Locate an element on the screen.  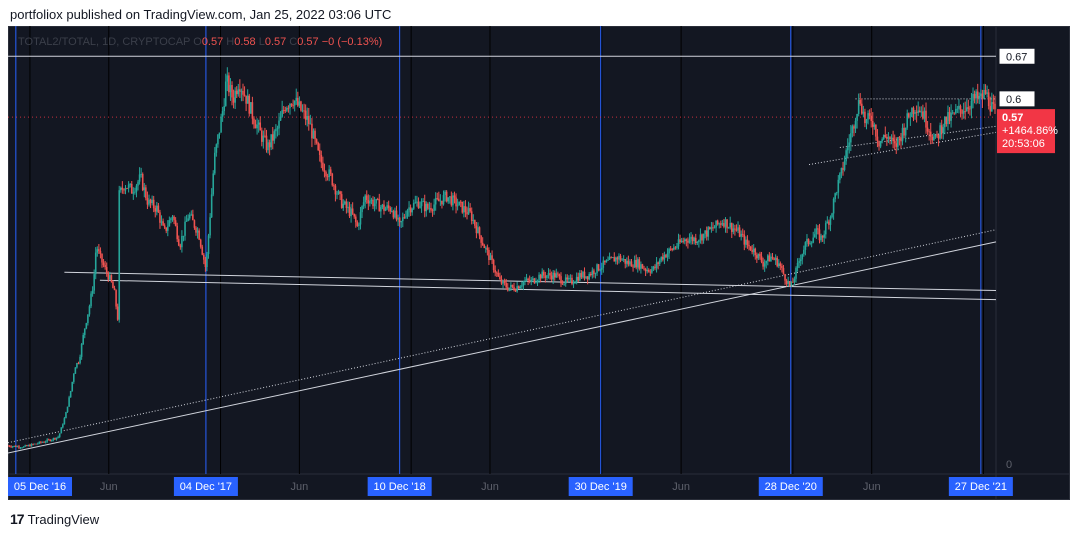
footer-brand: TradingView is located at coordinates (63, 519).